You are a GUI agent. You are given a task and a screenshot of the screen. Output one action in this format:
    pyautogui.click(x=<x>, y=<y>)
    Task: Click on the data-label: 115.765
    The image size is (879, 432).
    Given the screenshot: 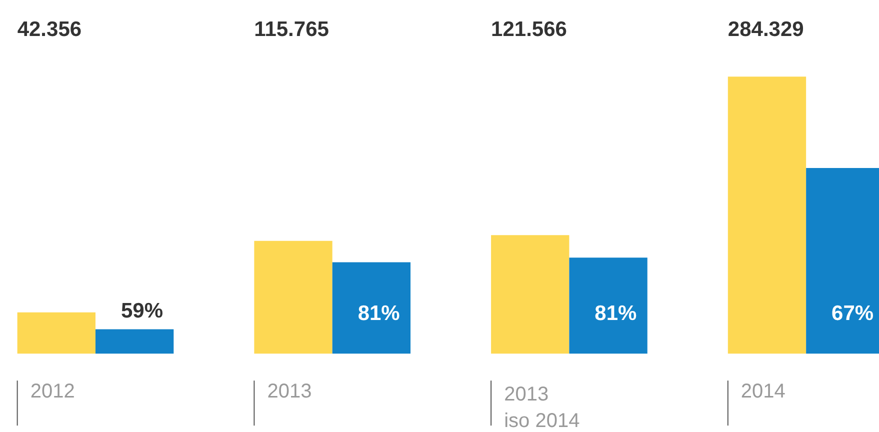 What is the action you would take?
    pyautogui.click(x=292, y=29)
    